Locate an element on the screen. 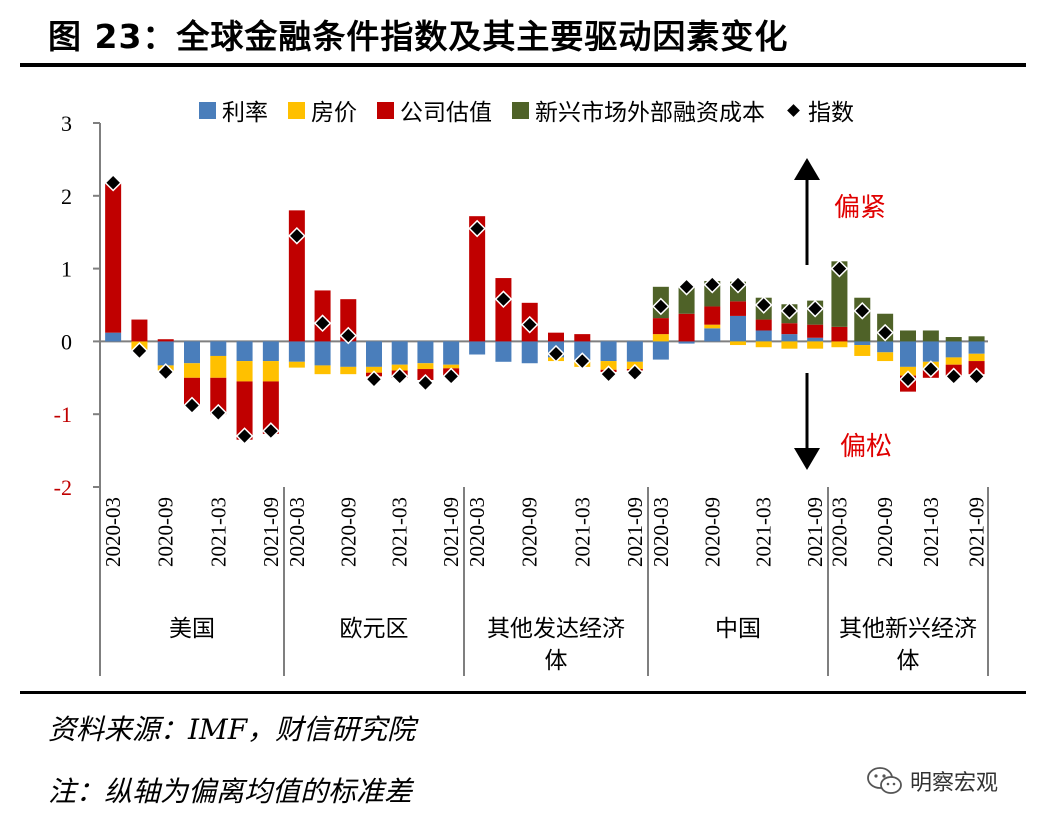 The image size is (1053, 826). group-label-wrap: 体 is located at coordinates (908, 661).